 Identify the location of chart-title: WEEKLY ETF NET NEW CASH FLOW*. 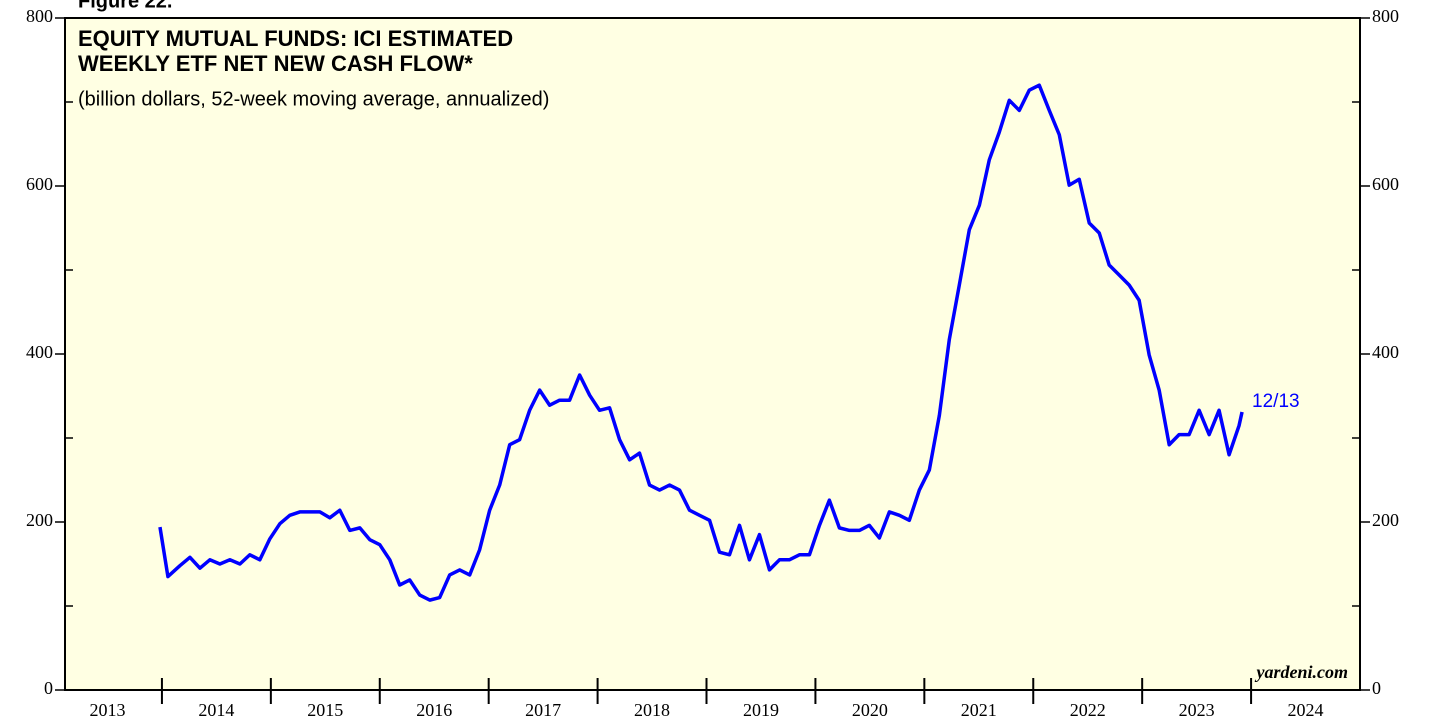
(275, 63).